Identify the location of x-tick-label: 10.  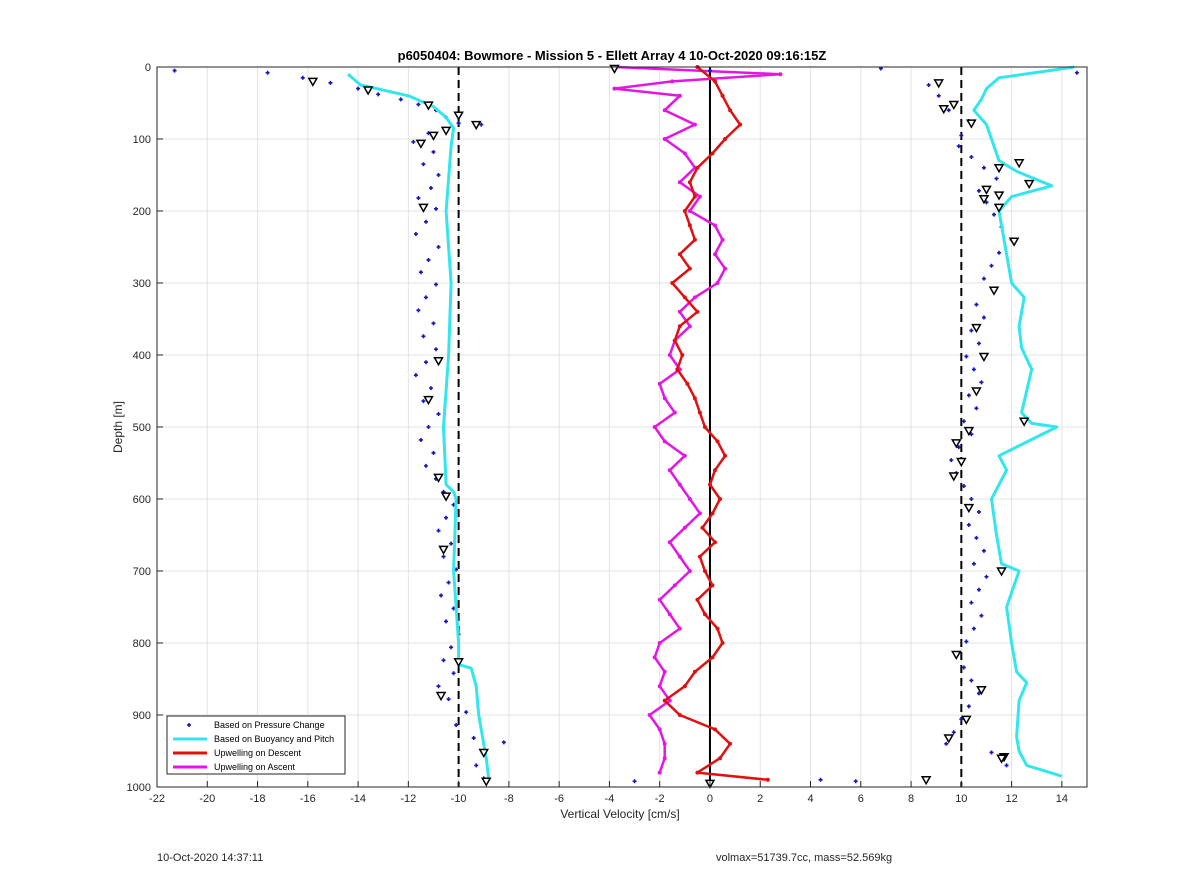
(961, 799).